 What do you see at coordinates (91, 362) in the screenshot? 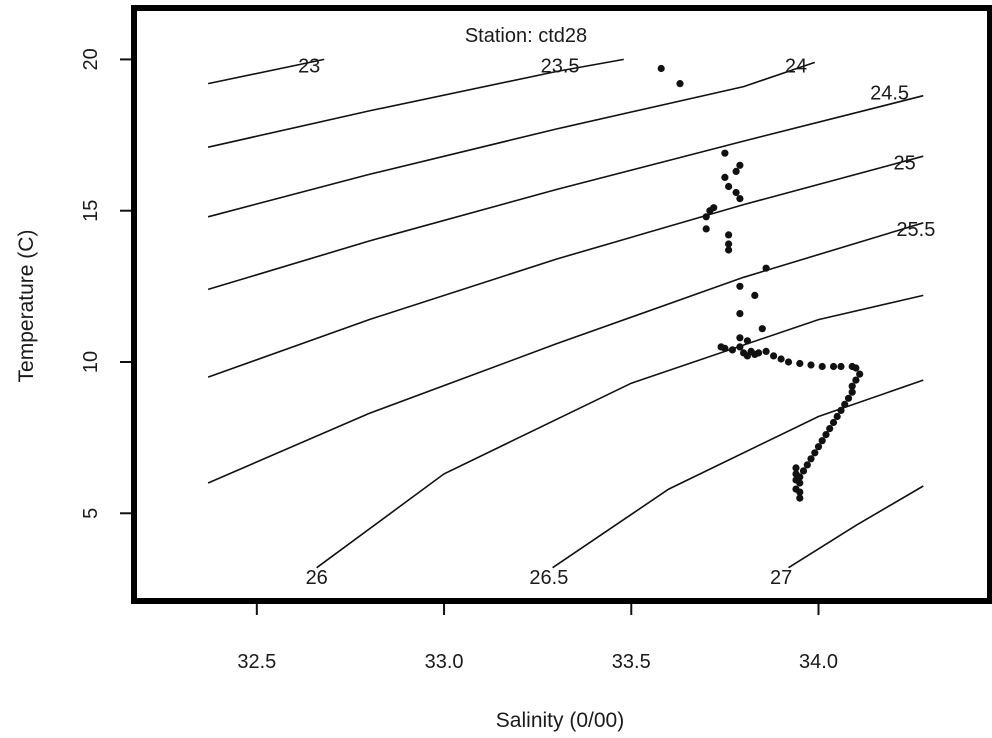
I see `y-tick-label-1: 10` at bounding box center [91, 362].